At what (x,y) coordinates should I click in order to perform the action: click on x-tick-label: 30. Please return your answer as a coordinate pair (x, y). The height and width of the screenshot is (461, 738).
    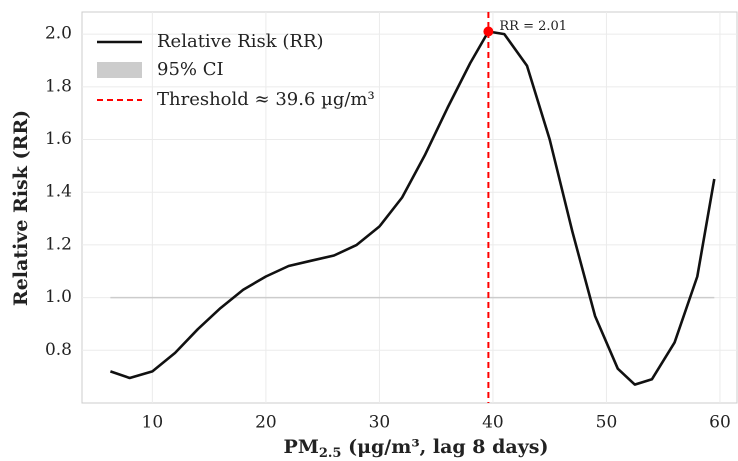
    Looking at the image, I should click on (380, 423).